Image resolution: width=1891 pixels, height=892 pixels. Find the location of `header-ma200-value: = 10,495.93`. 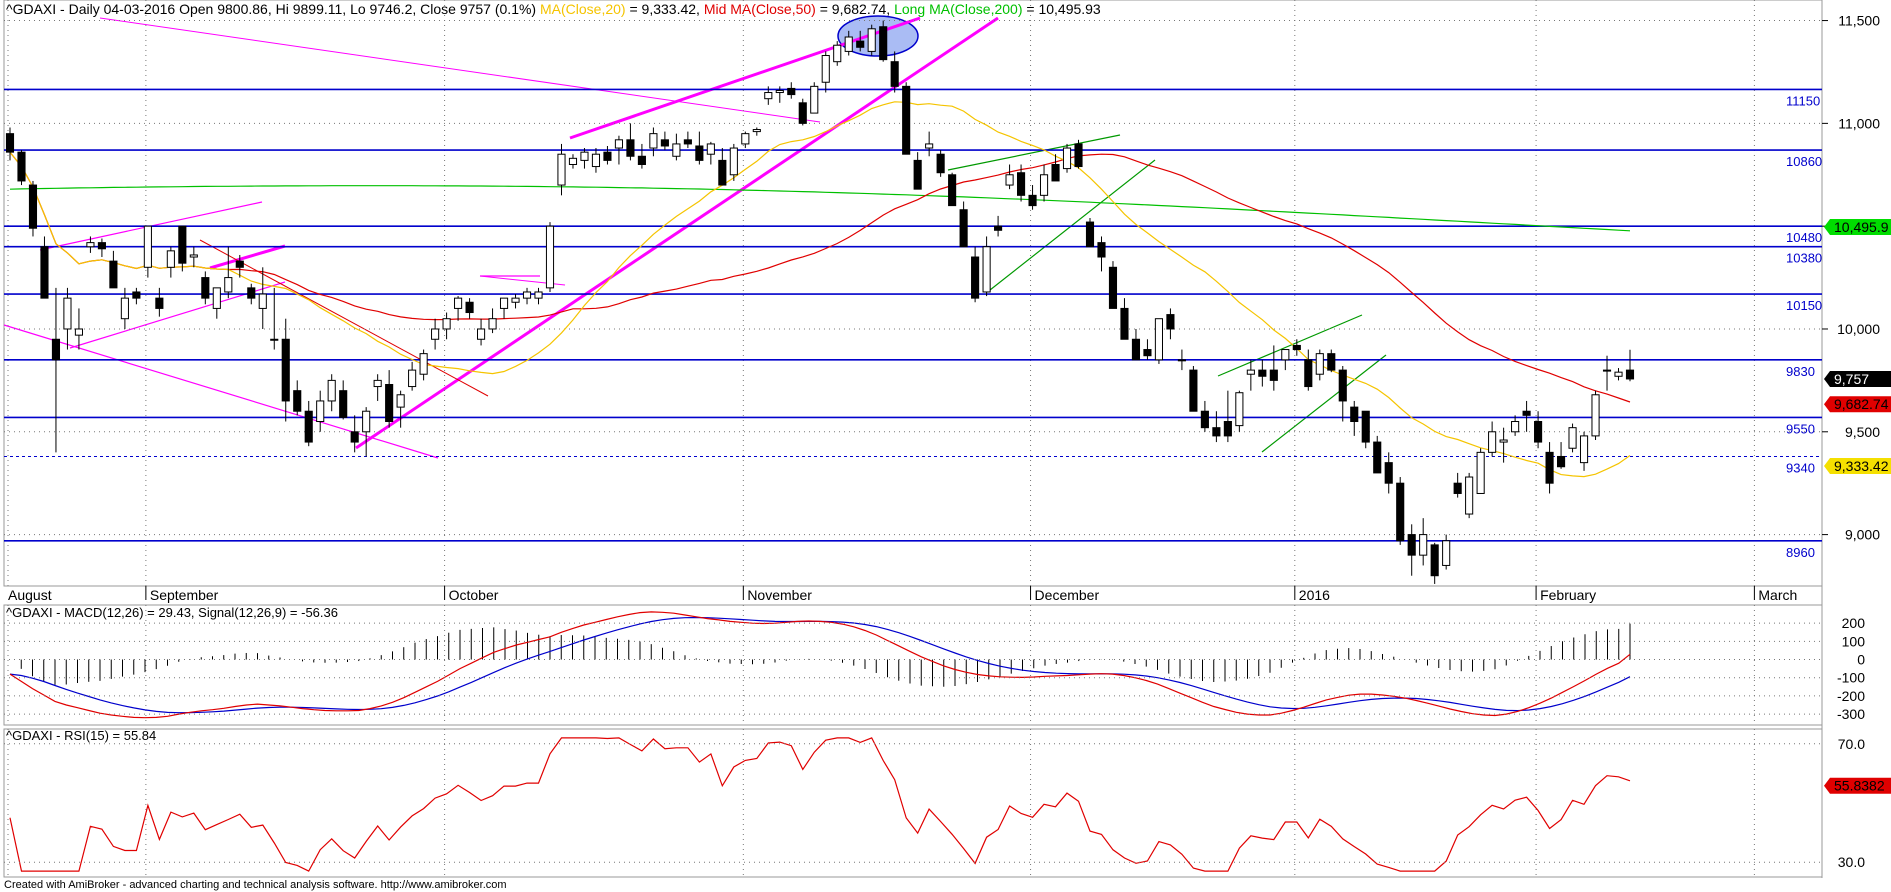

header-ma200-value: = 10,495.93 is located at coordinates (1061, 9).